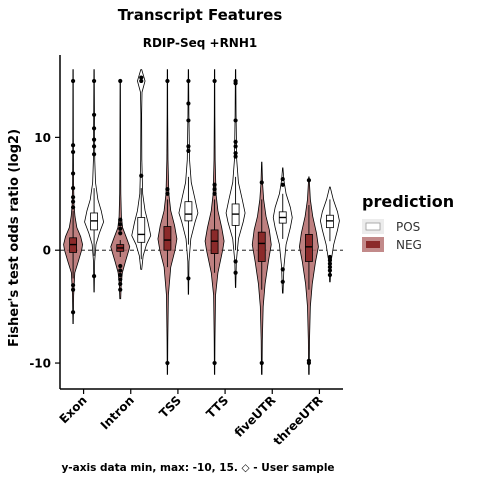 This screenshot has width=480, height=480. Describe the element at coordinates (200, 15) in the screenshot. I see `chart-title: Transcript Features` at that location.